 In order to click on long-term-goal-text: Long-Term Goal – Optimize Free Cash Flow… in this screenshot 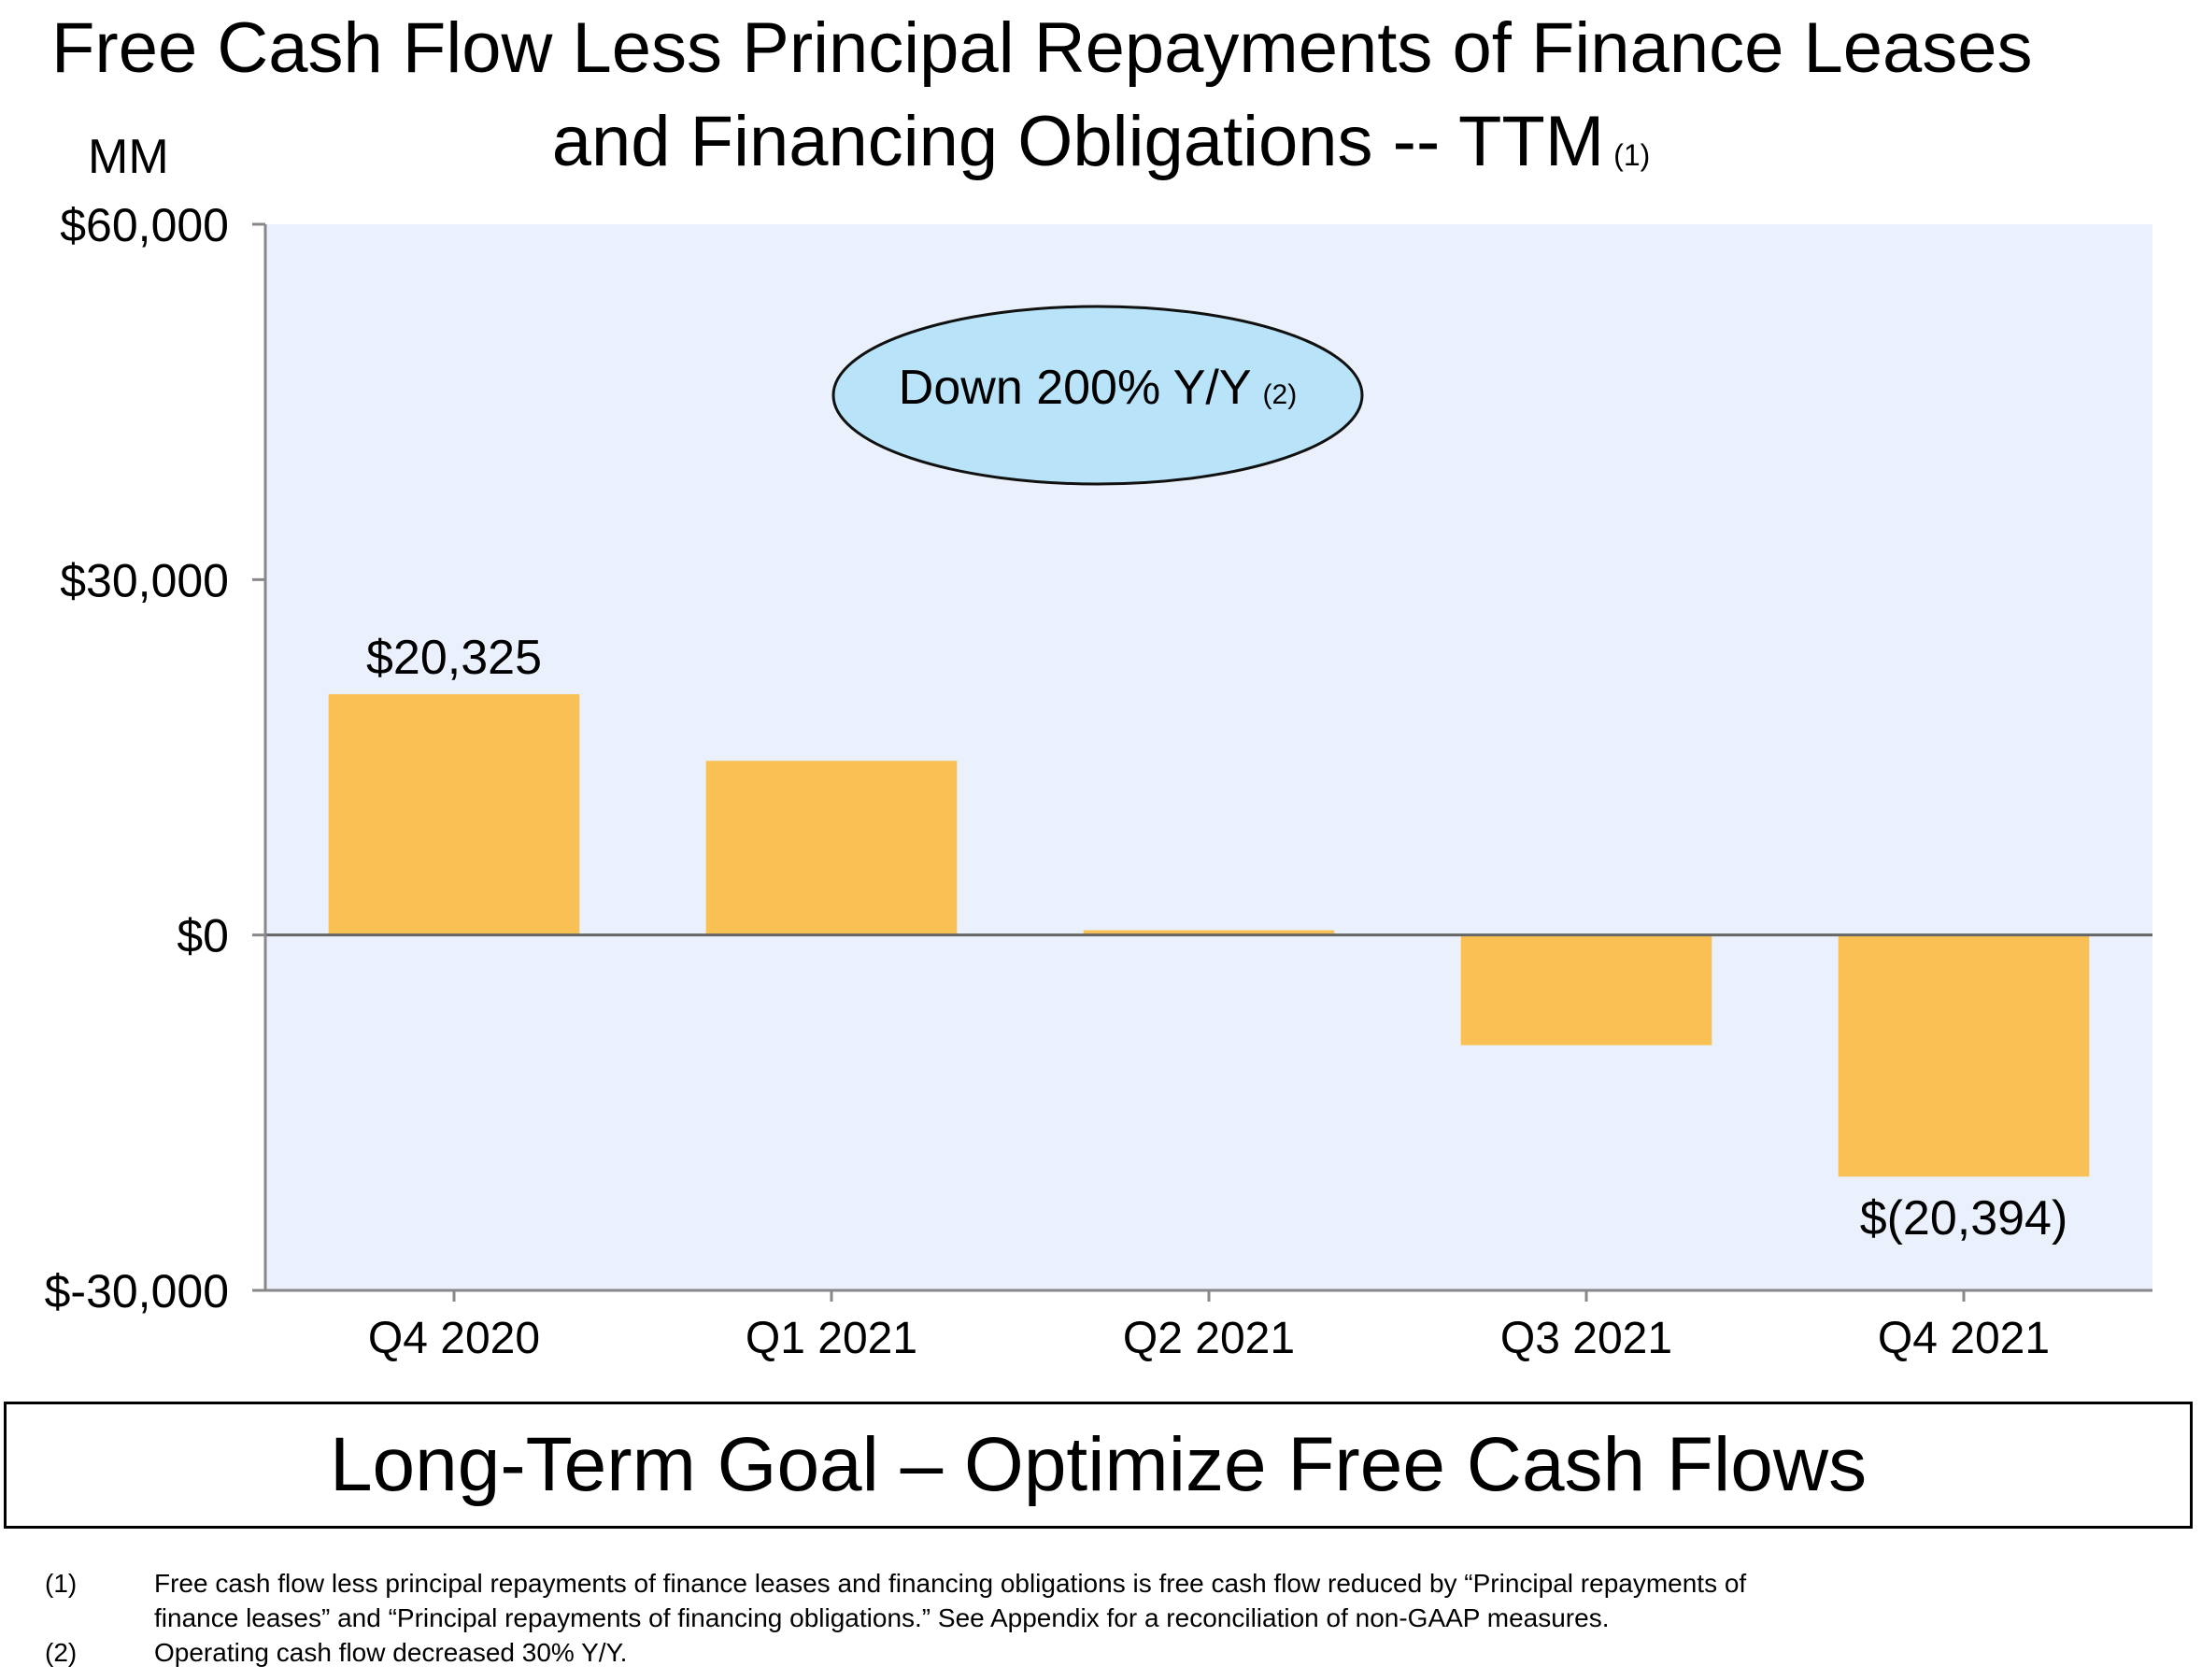, I will do `click(1099, 1464)`.